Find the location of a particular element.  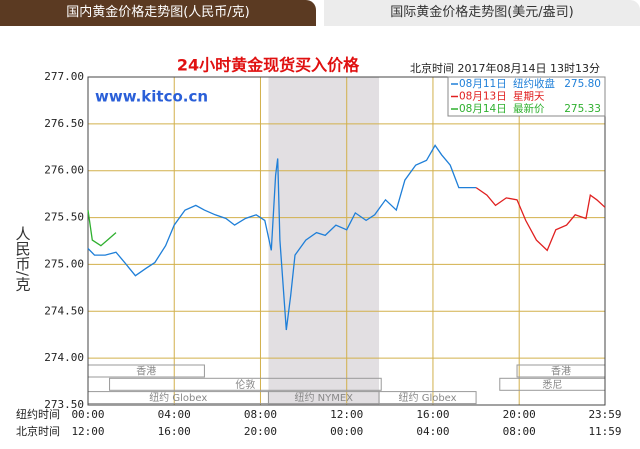

y-tick-label: 274.50 is located at coordinates (64, 310).